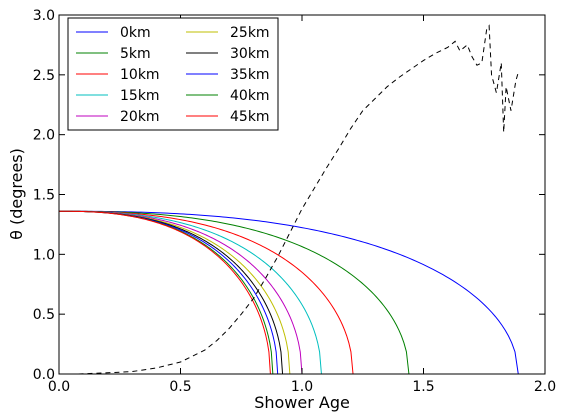 The image size is (566, 414). What do you see at coordinates (250, 75) in the screenshot?
I see `legend-label-35km: 35km` at bounding box center [250, 75].